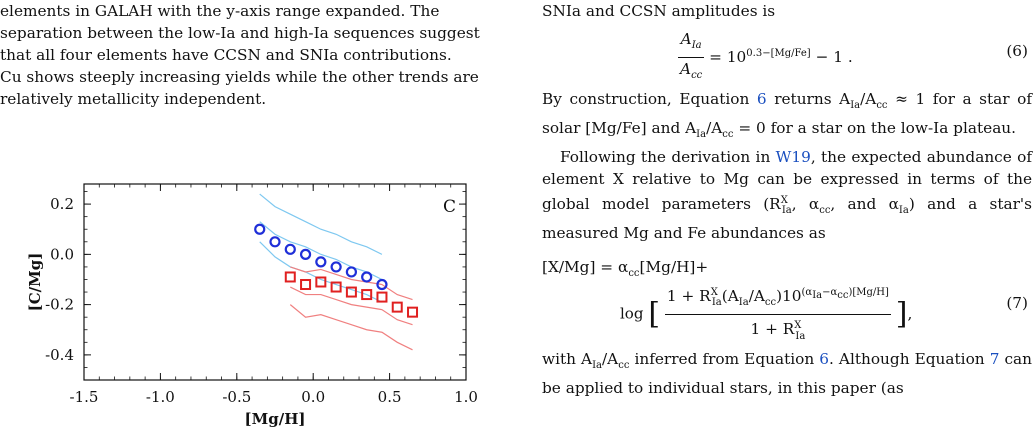 The height and width of the screenshot is (444, 1035). Describe the element at coordinates (59, 355) in the screenshot. I see `y-tick-label: -0.4` at that location.